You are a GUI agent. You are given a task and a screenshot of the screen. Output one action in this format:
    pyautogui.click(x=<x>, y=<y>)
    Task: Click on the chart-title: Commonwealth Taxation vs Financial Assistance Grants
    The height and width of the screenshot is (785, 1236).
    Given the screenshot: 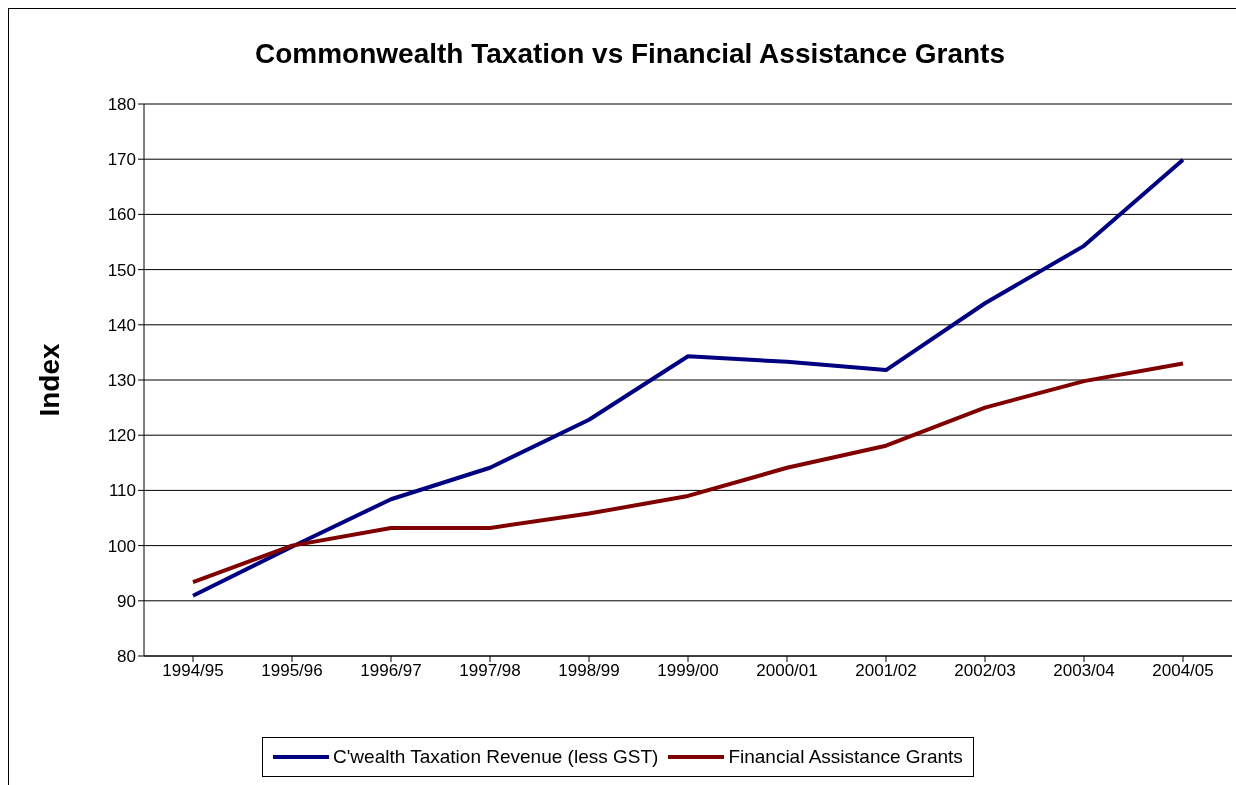 What is the action you would take?
    pyautogui.click(x=630, y=54)
    